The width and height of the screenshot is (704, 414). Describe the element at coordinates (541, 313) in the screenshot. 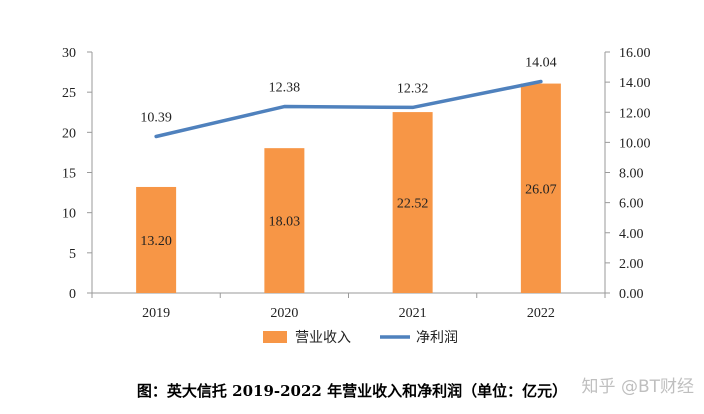

I see `x-tick-label: 2022` at that location.